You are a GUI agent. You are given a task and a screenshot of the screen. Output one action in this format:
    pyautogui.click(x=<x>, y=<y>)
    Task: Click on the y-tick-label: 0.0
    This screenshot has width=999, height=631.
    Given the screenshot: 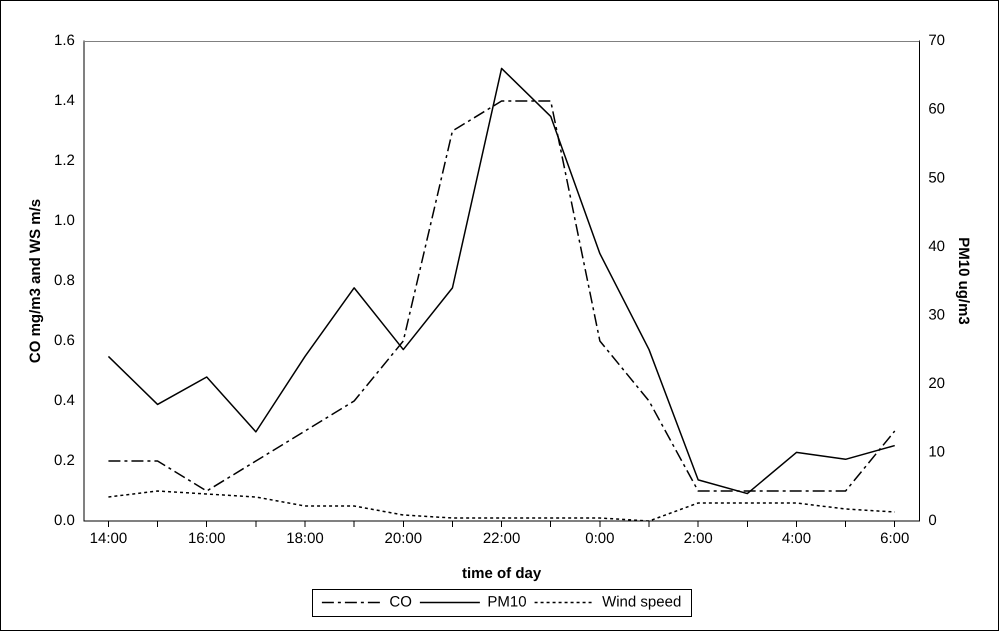 What is the action you would take?
    pyautogui.click(x=64, y=521)
    